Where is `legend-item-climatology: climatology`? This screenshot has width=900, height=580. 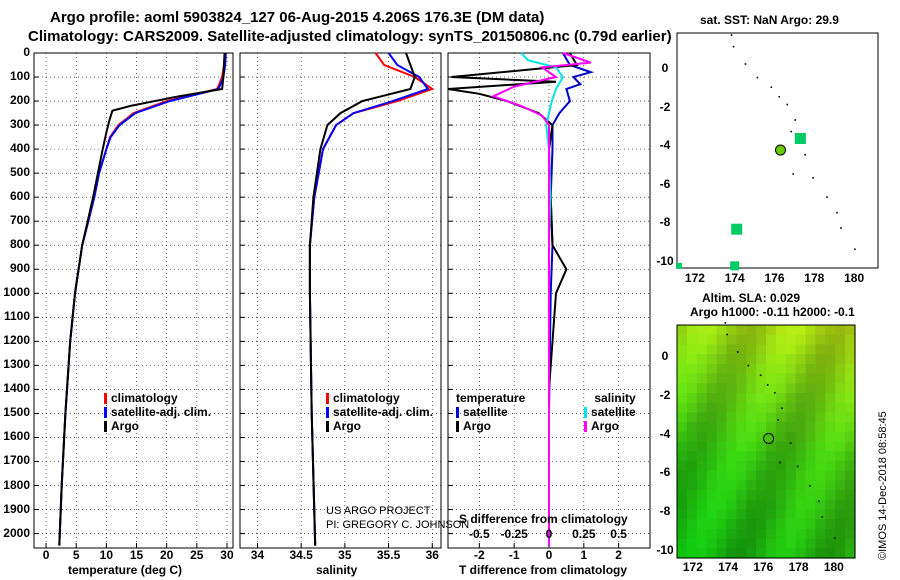
legend-item-climatology: climatology is located at coordinates (157, 398).